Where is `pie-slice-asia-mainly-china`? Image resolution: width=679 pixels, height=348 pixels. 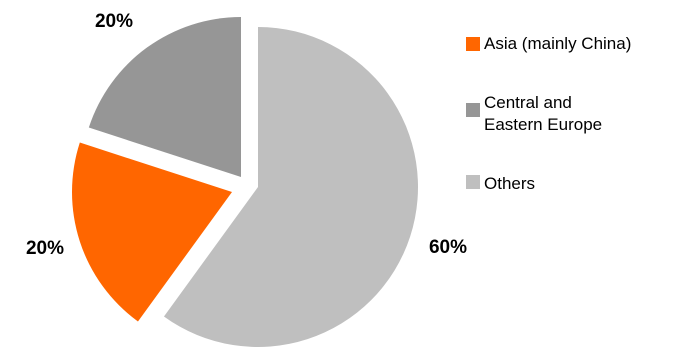 pie-slice-asia-mainly-china is located at coordinates (152, 232).